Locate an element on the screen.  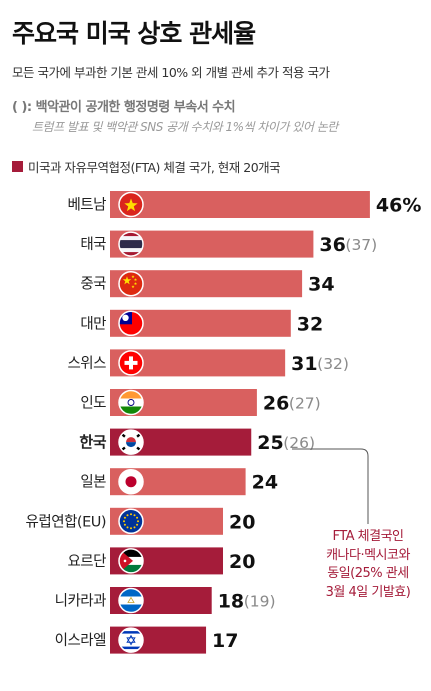
bar-row: 요르단 20 is located at coordinates (161, 561).